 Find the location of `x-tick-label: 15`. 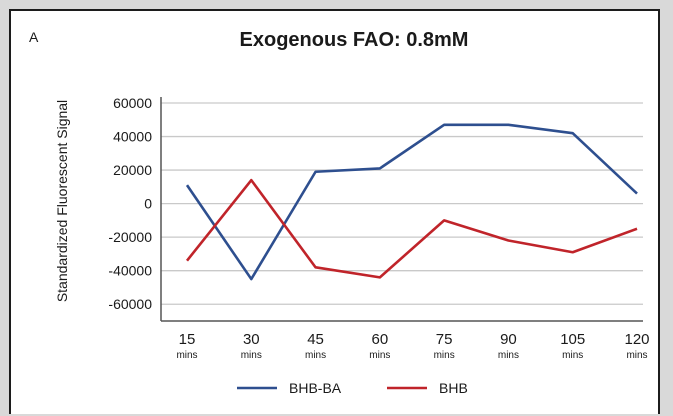

x-tick-label: 15 is located at coordinates (187, 339).